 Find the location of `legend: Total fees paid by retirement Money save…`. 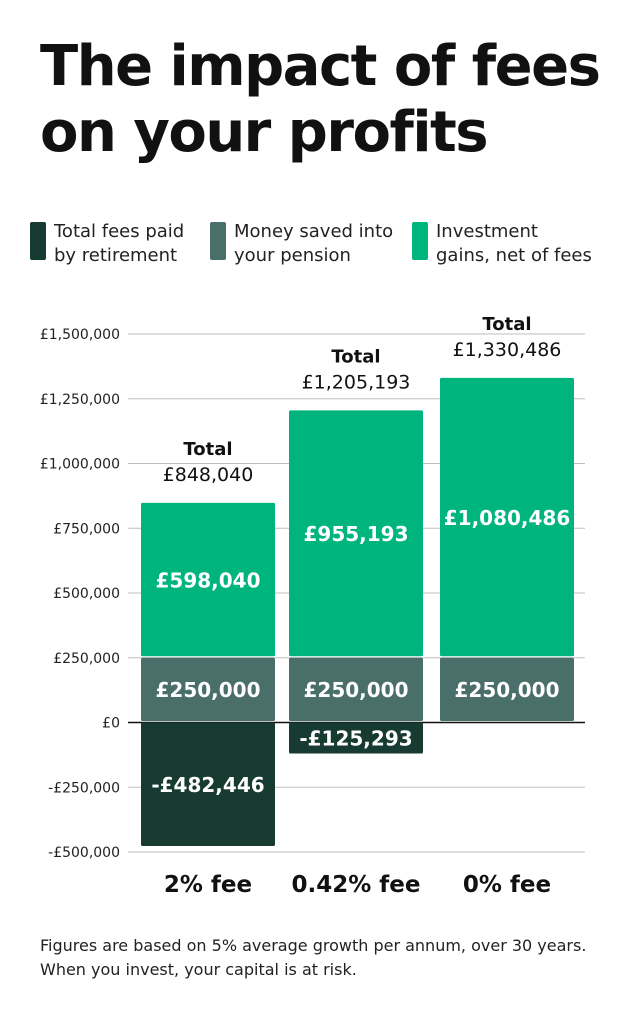

legend: Total fees paid by retirement Money save… is located at coordinates (320, 250).